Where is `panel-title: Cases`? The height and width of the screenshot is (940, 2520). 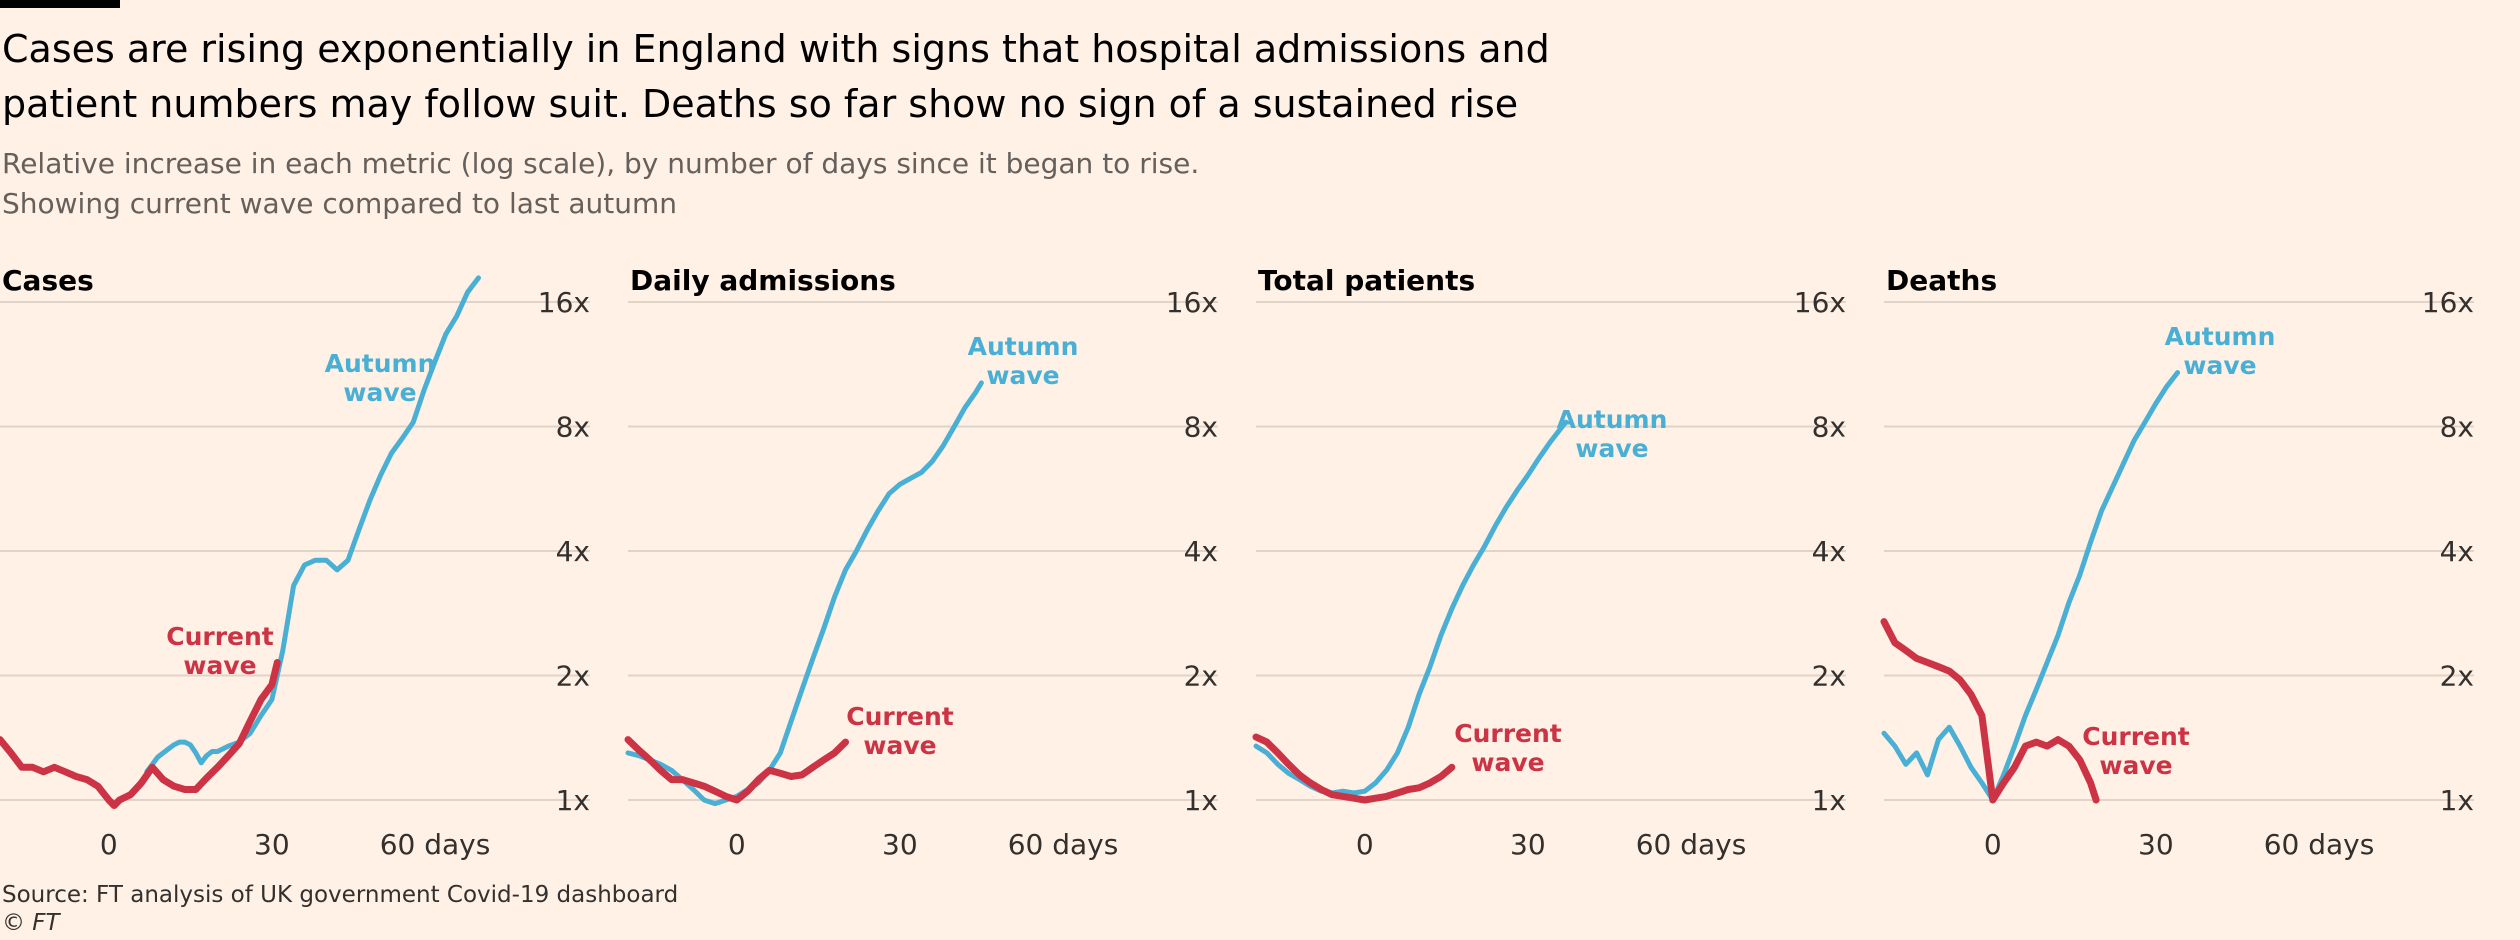
panel-title: Cases is located at coordinates (48, 280).